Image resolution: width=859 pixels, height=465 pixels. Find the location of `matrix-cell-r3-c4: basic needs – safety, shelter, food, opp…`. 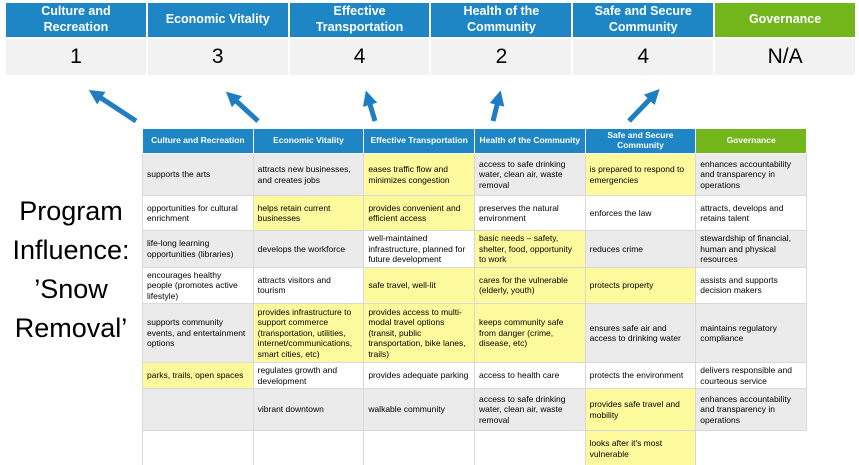

matrix-cell-r3-c4: basic needs – safety, shelter, food, opp… is located at coordinates (529, 249).